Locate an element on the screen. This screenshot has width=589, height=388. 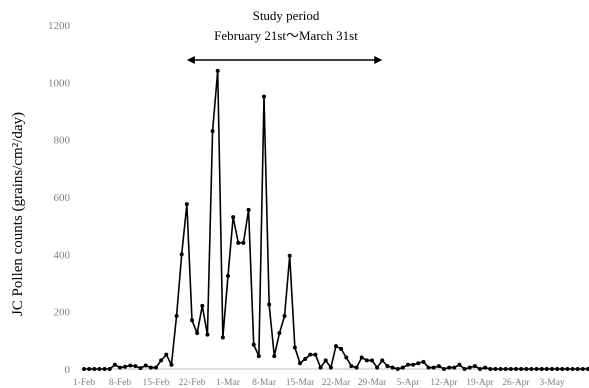
y-axis: 0 200 400 600 800 1000 1200 is located at coordinates (59, 198).